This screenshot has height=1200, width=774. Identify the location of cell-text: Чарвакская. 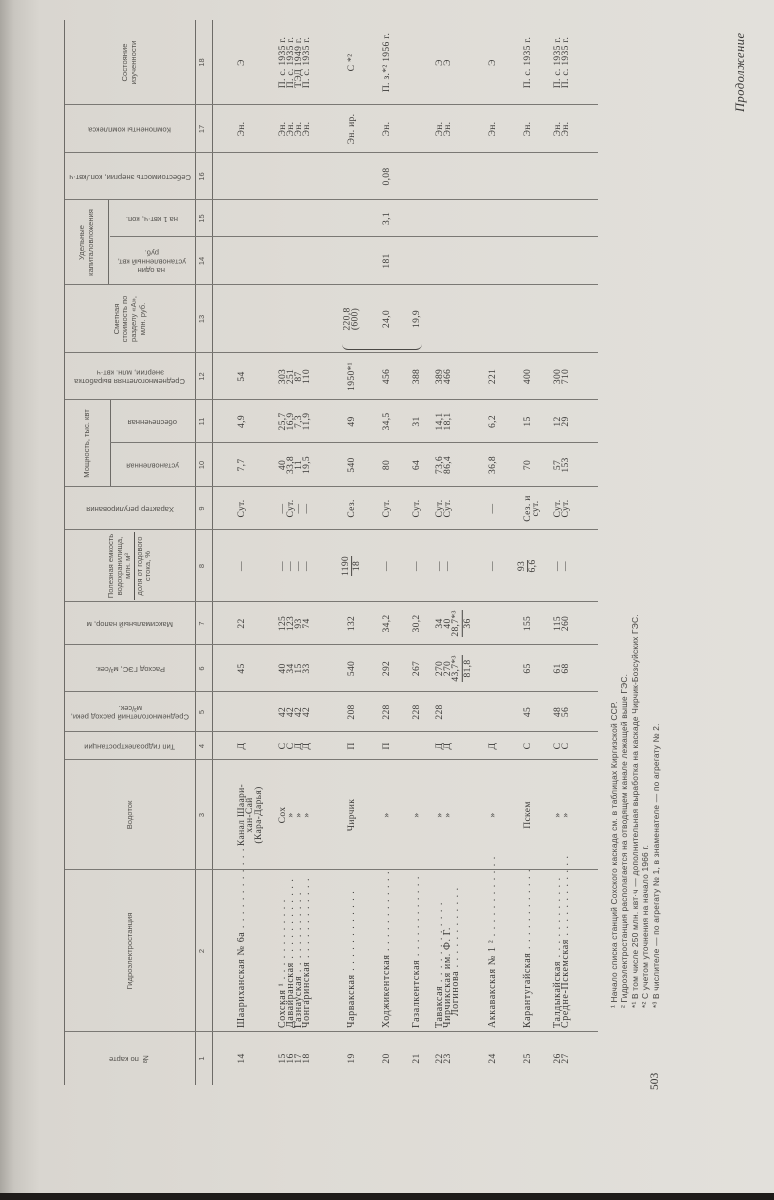
(351, 949).